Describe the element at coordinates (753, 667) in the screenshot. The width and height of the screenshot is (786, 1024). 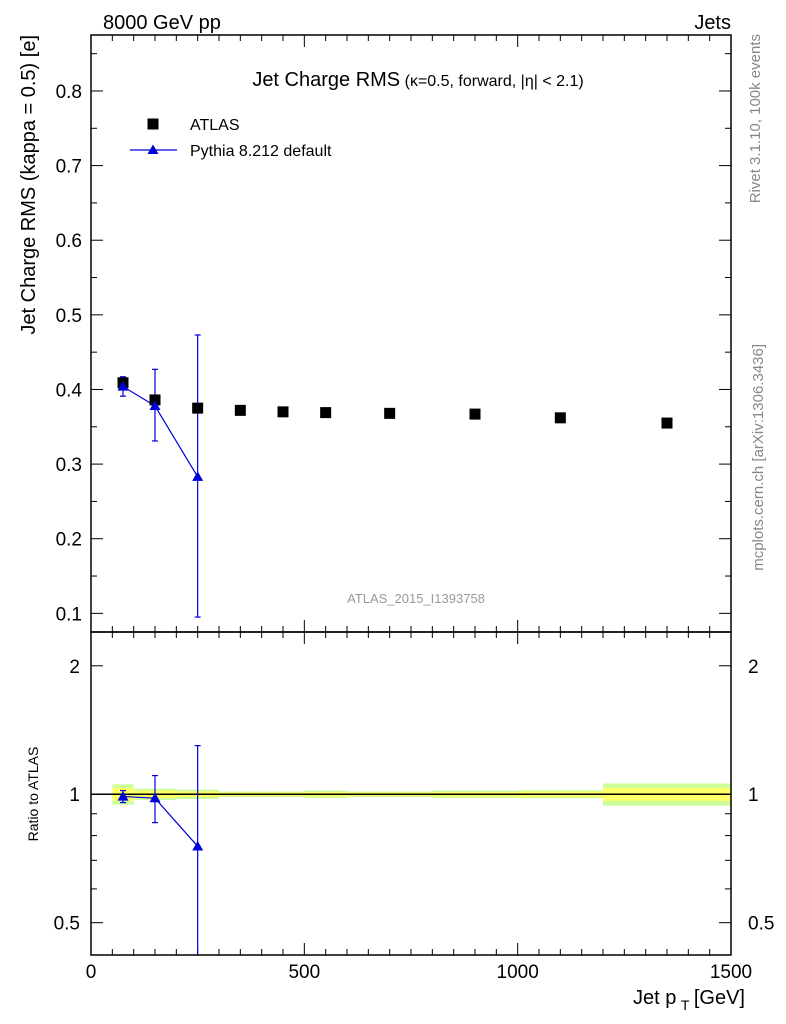
I see `ratio-y-tick-label-right: 2` at that location.